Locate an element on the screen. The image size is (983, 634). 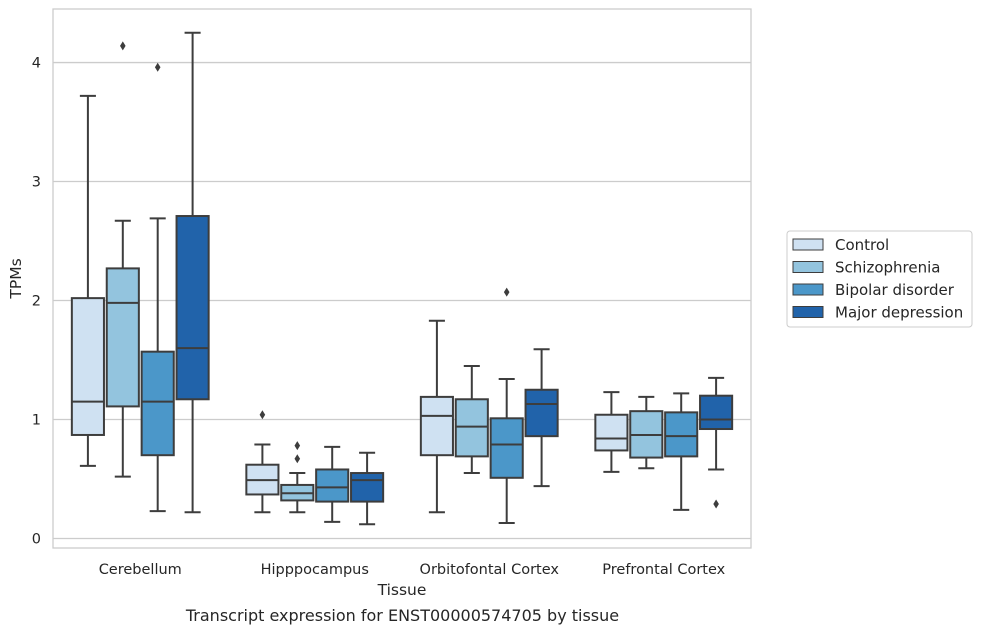
y-tick-labels: 0 1 2 3 4 is located at coordinates (36, 302).